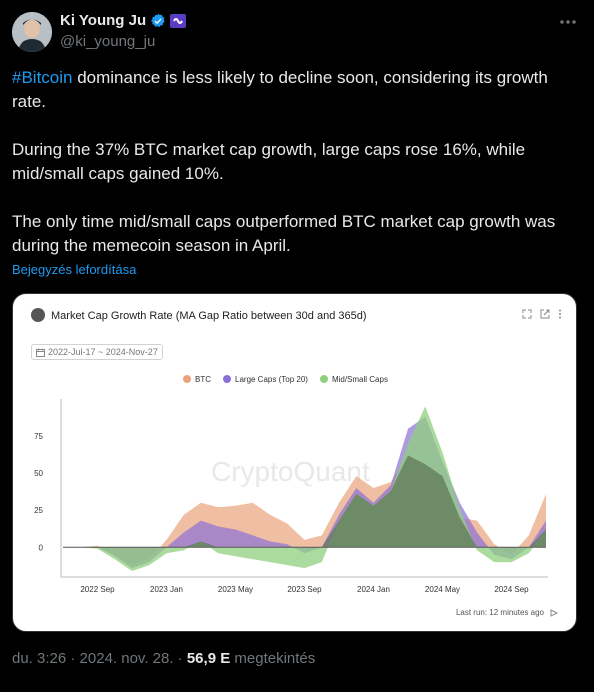 The height and width of the screenshot is (692, 594). What do you see at coordinates (42, 77) in the screenshot?
I see `hashtag-link: #Bitcoin` at bounding box center [42, 77].